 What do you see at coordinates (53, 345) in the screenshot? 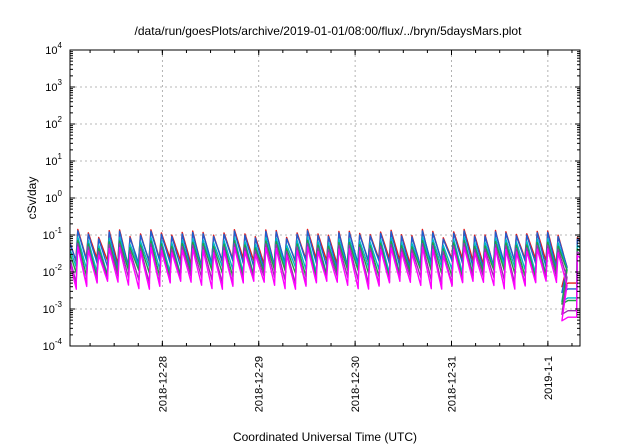
I see `y-tick-label: 10⁻⁴` at bounding box center [53, 345].